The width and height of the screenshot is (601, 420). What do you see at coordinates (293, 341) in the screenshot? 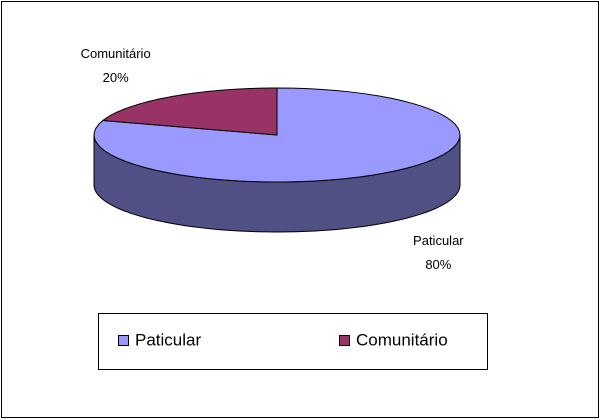
I see `legend-box` at bounding box center [293, 341].